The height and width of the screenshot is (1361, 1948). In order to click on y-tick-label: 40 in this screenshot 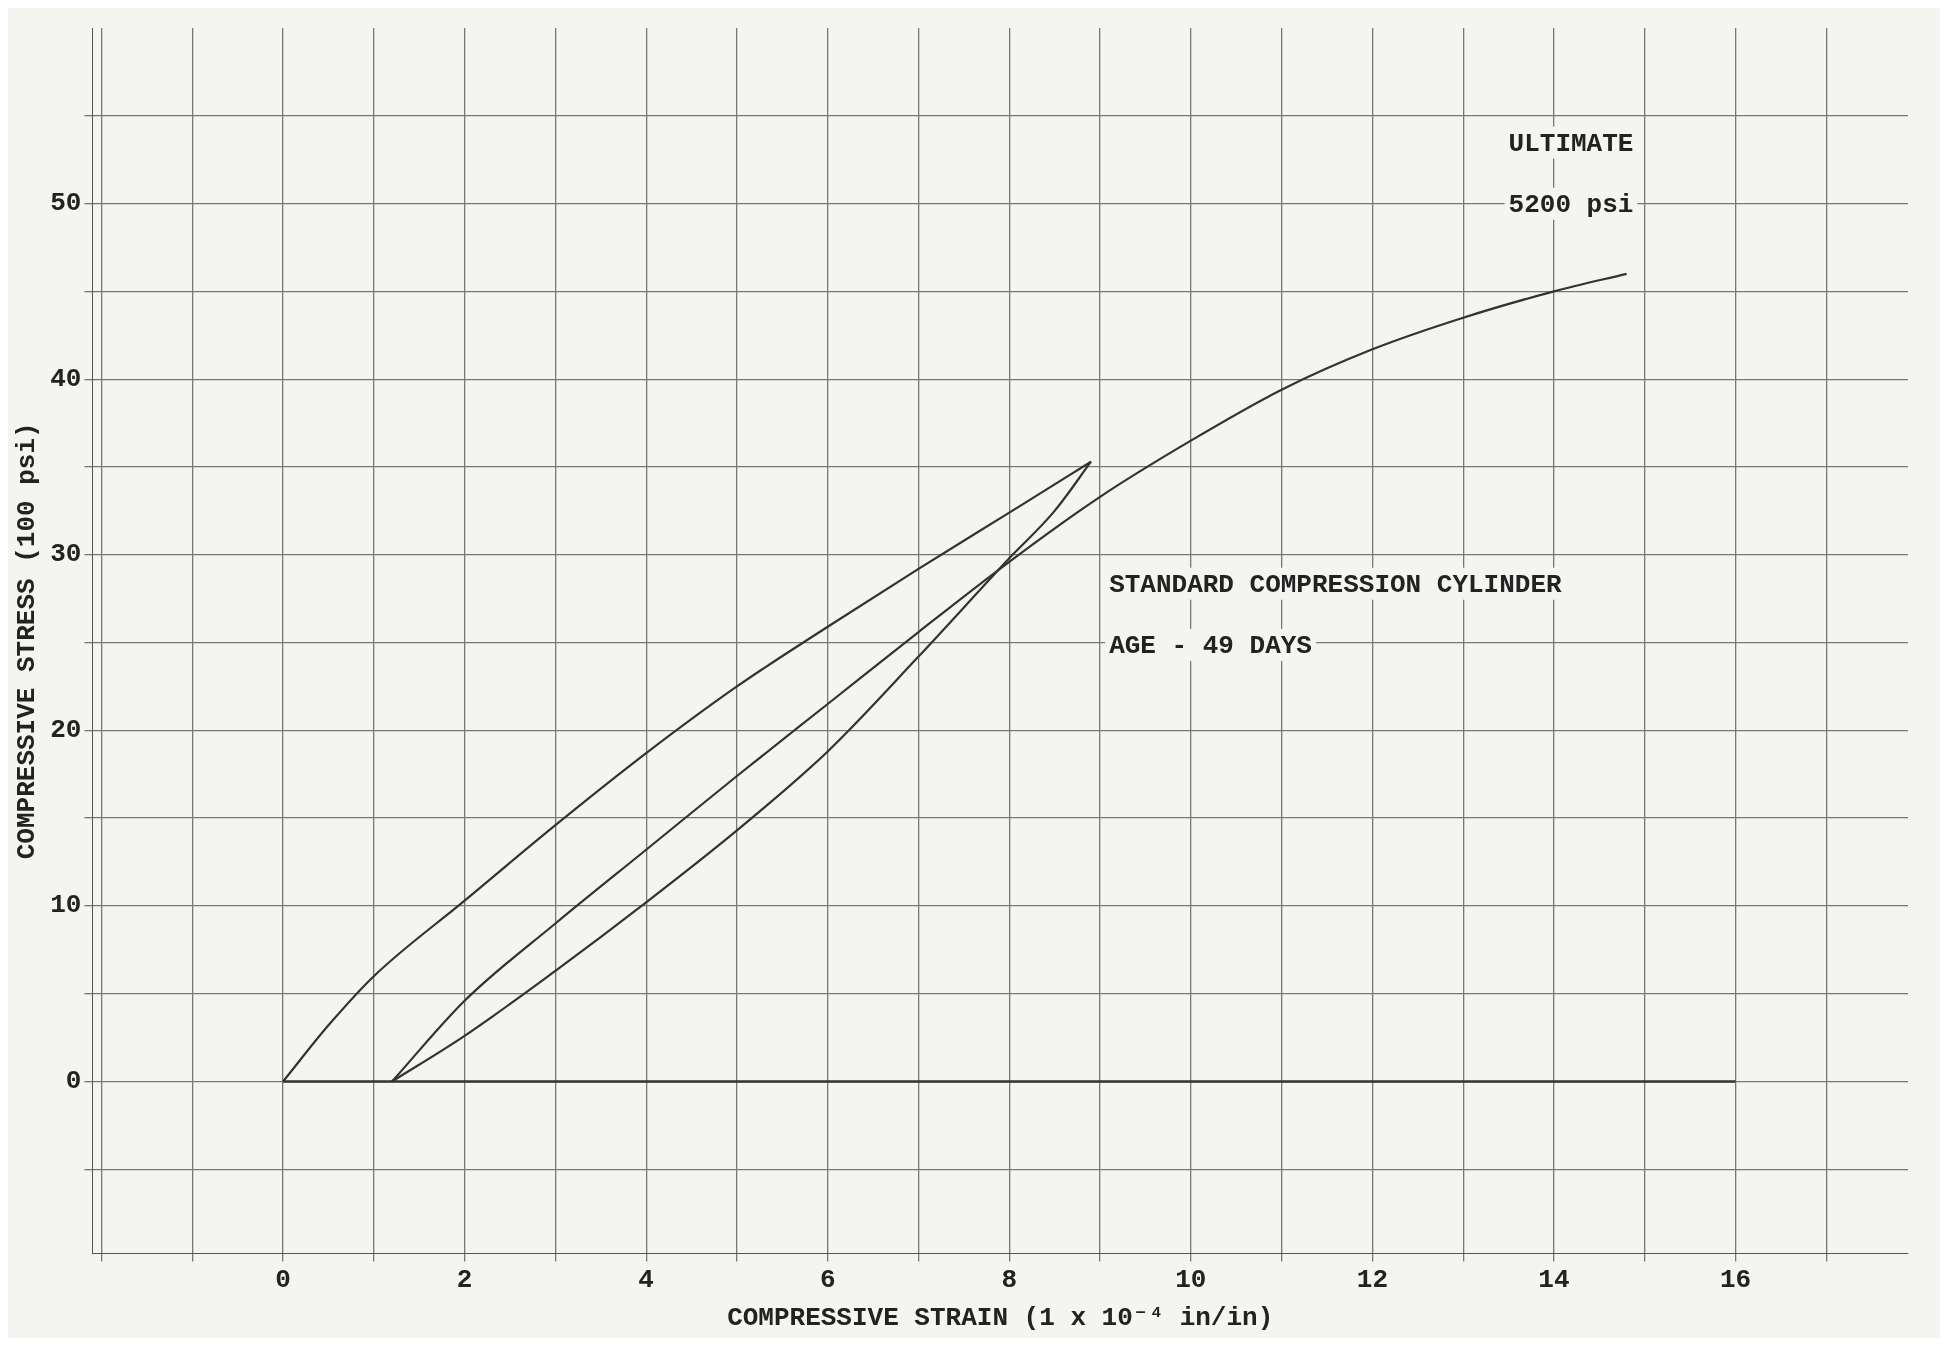, I will do `click(66, 378)`.